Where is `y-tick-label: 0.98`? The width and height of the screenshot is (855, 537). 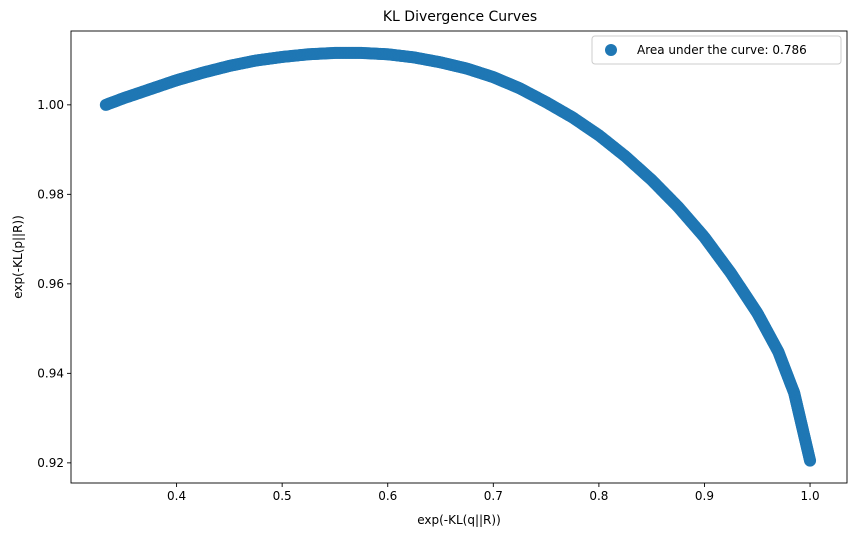 y-tick-label: 0.98 is located at coordinates (50, 194).